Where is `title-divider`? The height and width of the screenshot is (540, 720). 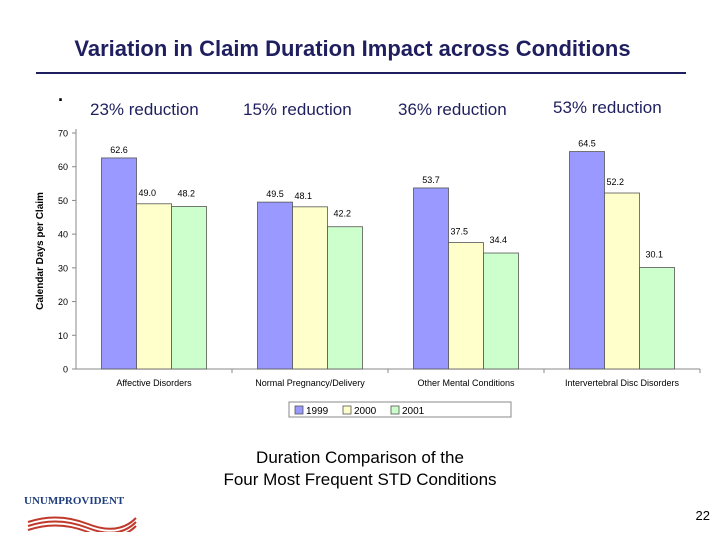
title-divider is located at coordinates (361, 73).